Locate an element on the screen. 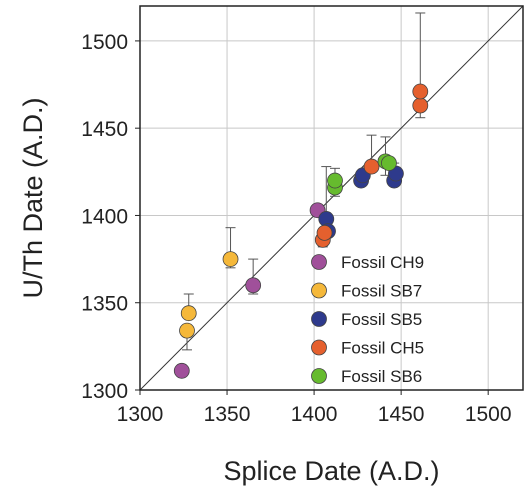 Image resolution: width=527 pixels, height=499 pixels. y-tick-label: 1400 is located at coordinates (104, 216).